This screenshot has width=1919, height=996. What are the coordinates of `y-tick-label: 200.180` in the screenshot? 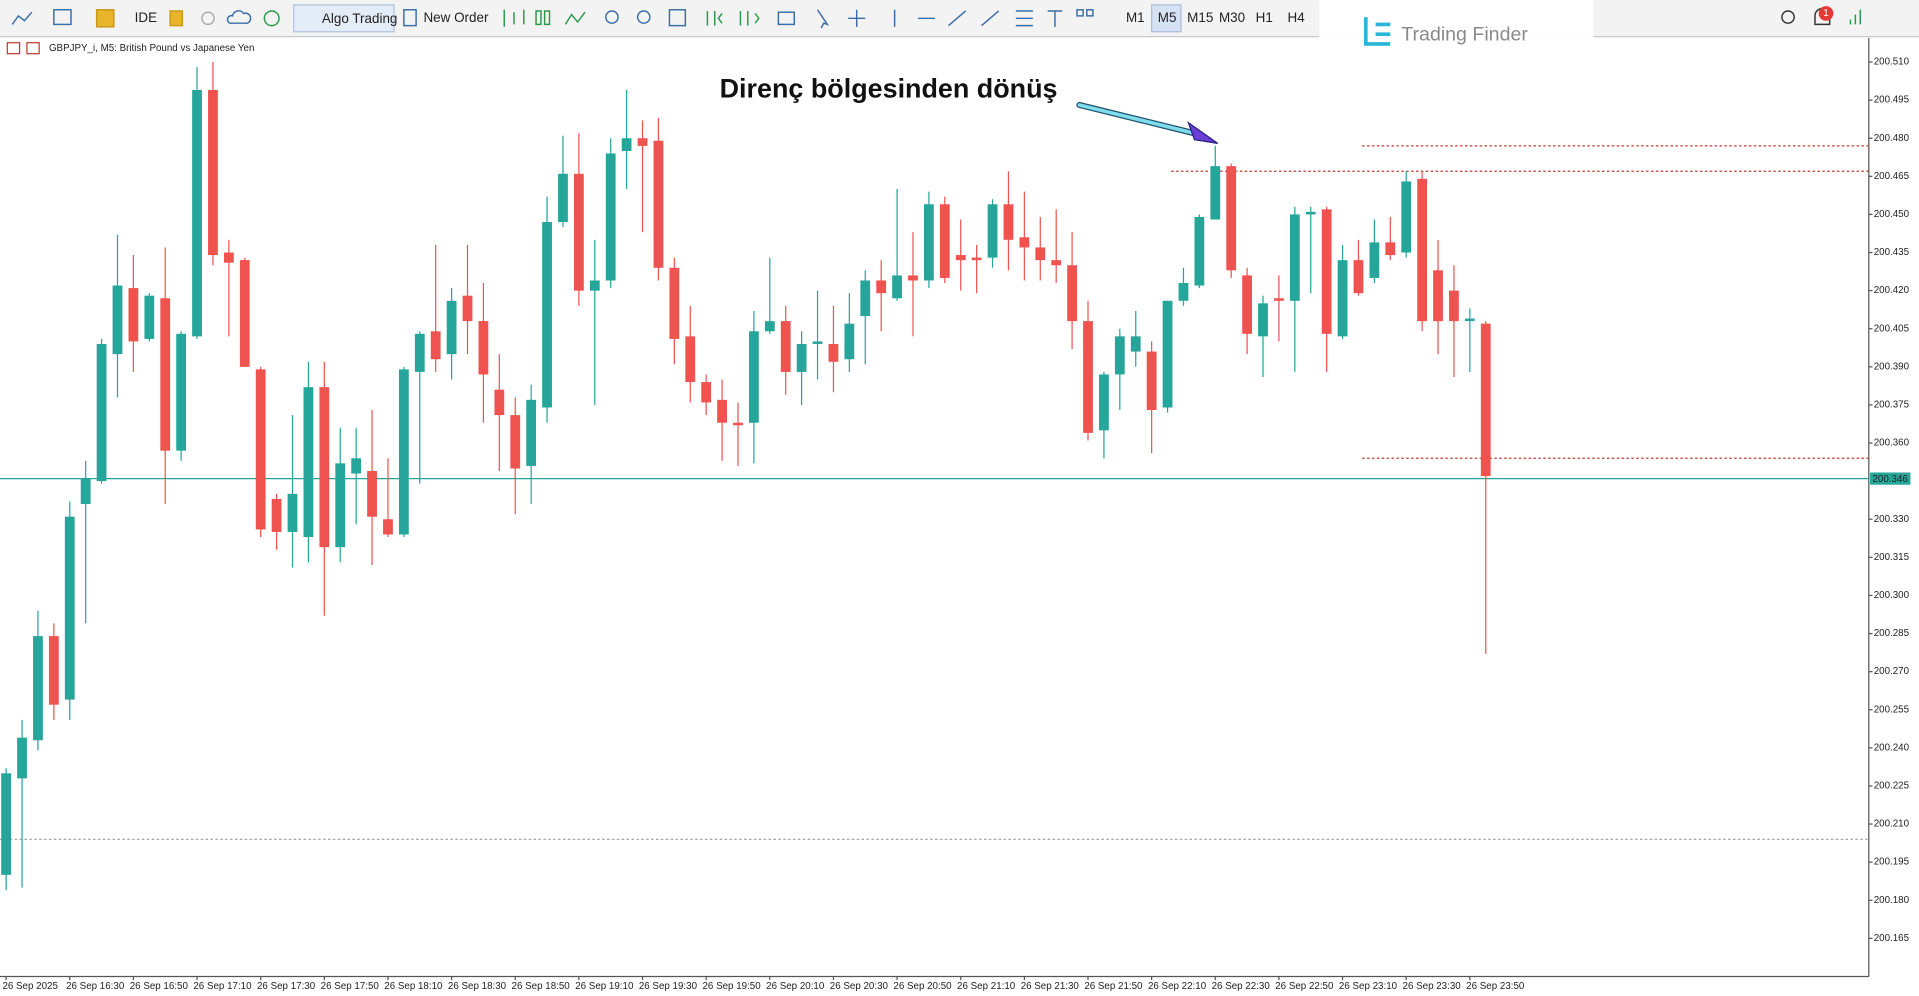 It's located at (1892, 900).